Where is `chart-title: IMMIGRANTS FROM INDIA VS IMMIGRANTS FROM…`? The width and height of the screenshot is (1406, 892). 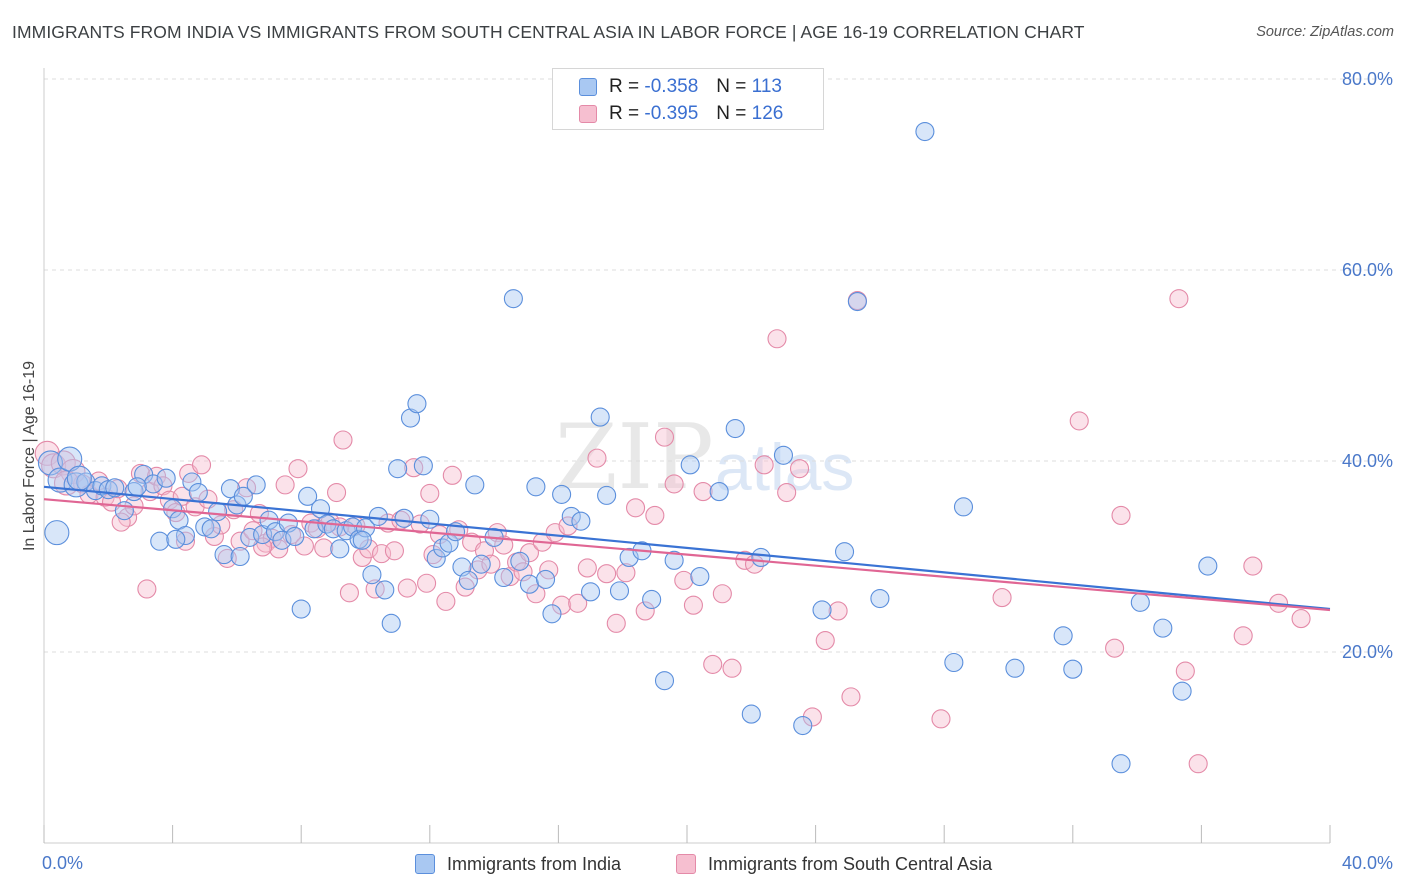
chart-title: IMMIGRANTS FROM INDIA VS IMMIGRANTS FROM… is located at coordinates (548, 32).